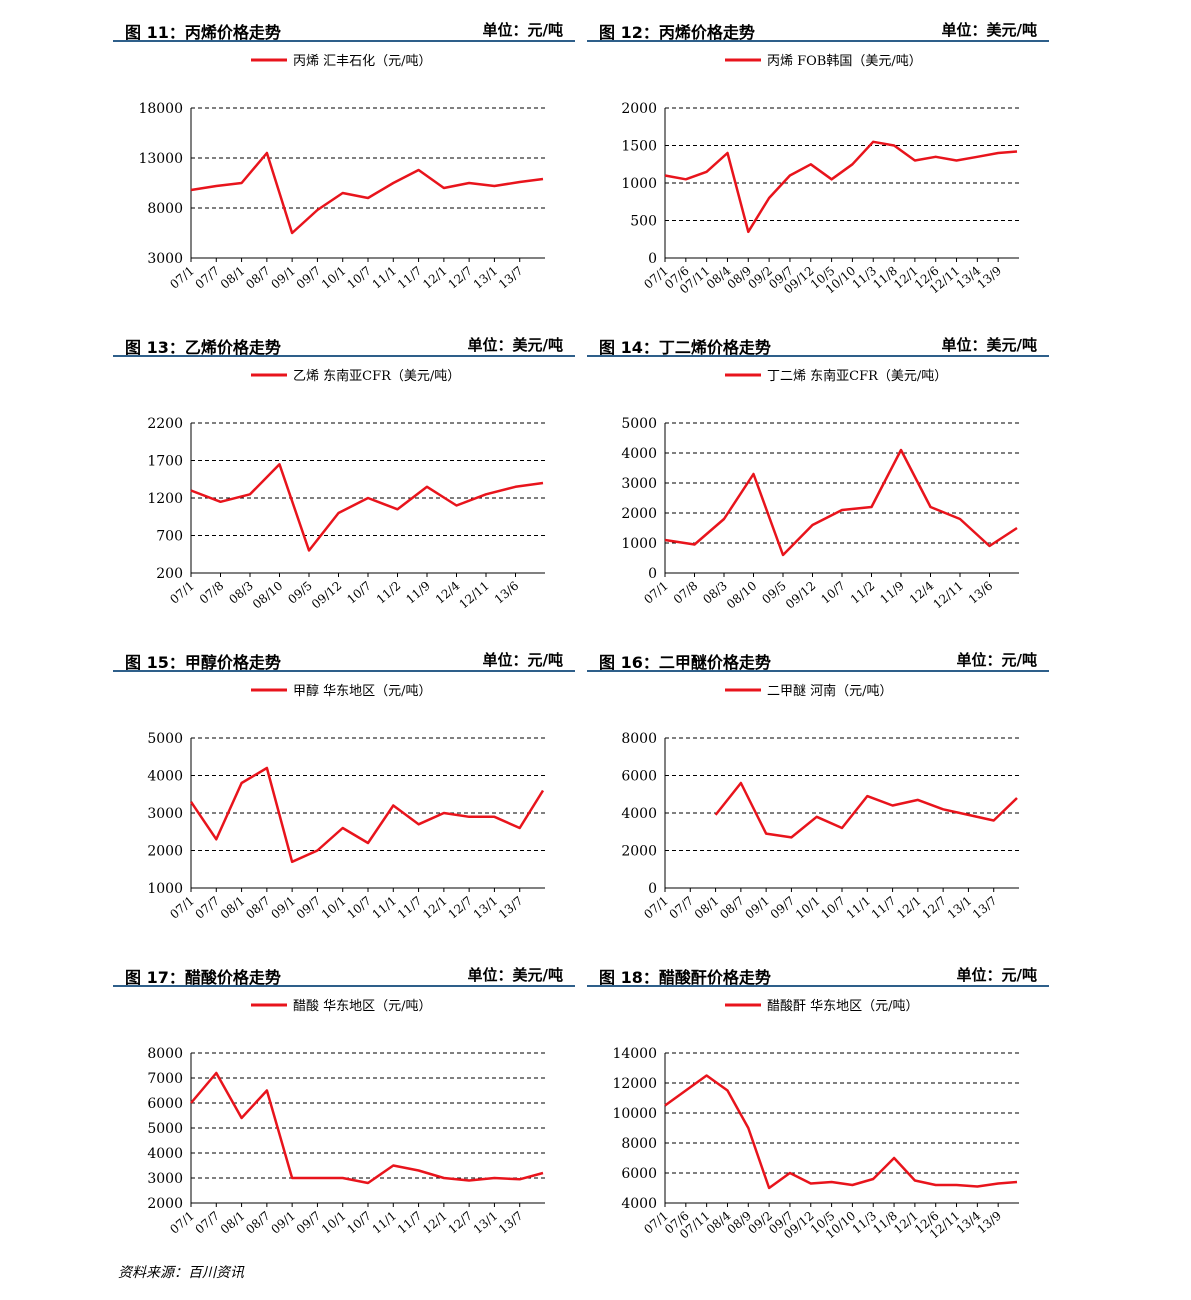 This screenshot has width=1191, height=1300. Describe the element at coordinates (344, 341) in the screenshot. I see `panel-header: 图 13：乙烯价格走势 单位：美元/吨` at that location.